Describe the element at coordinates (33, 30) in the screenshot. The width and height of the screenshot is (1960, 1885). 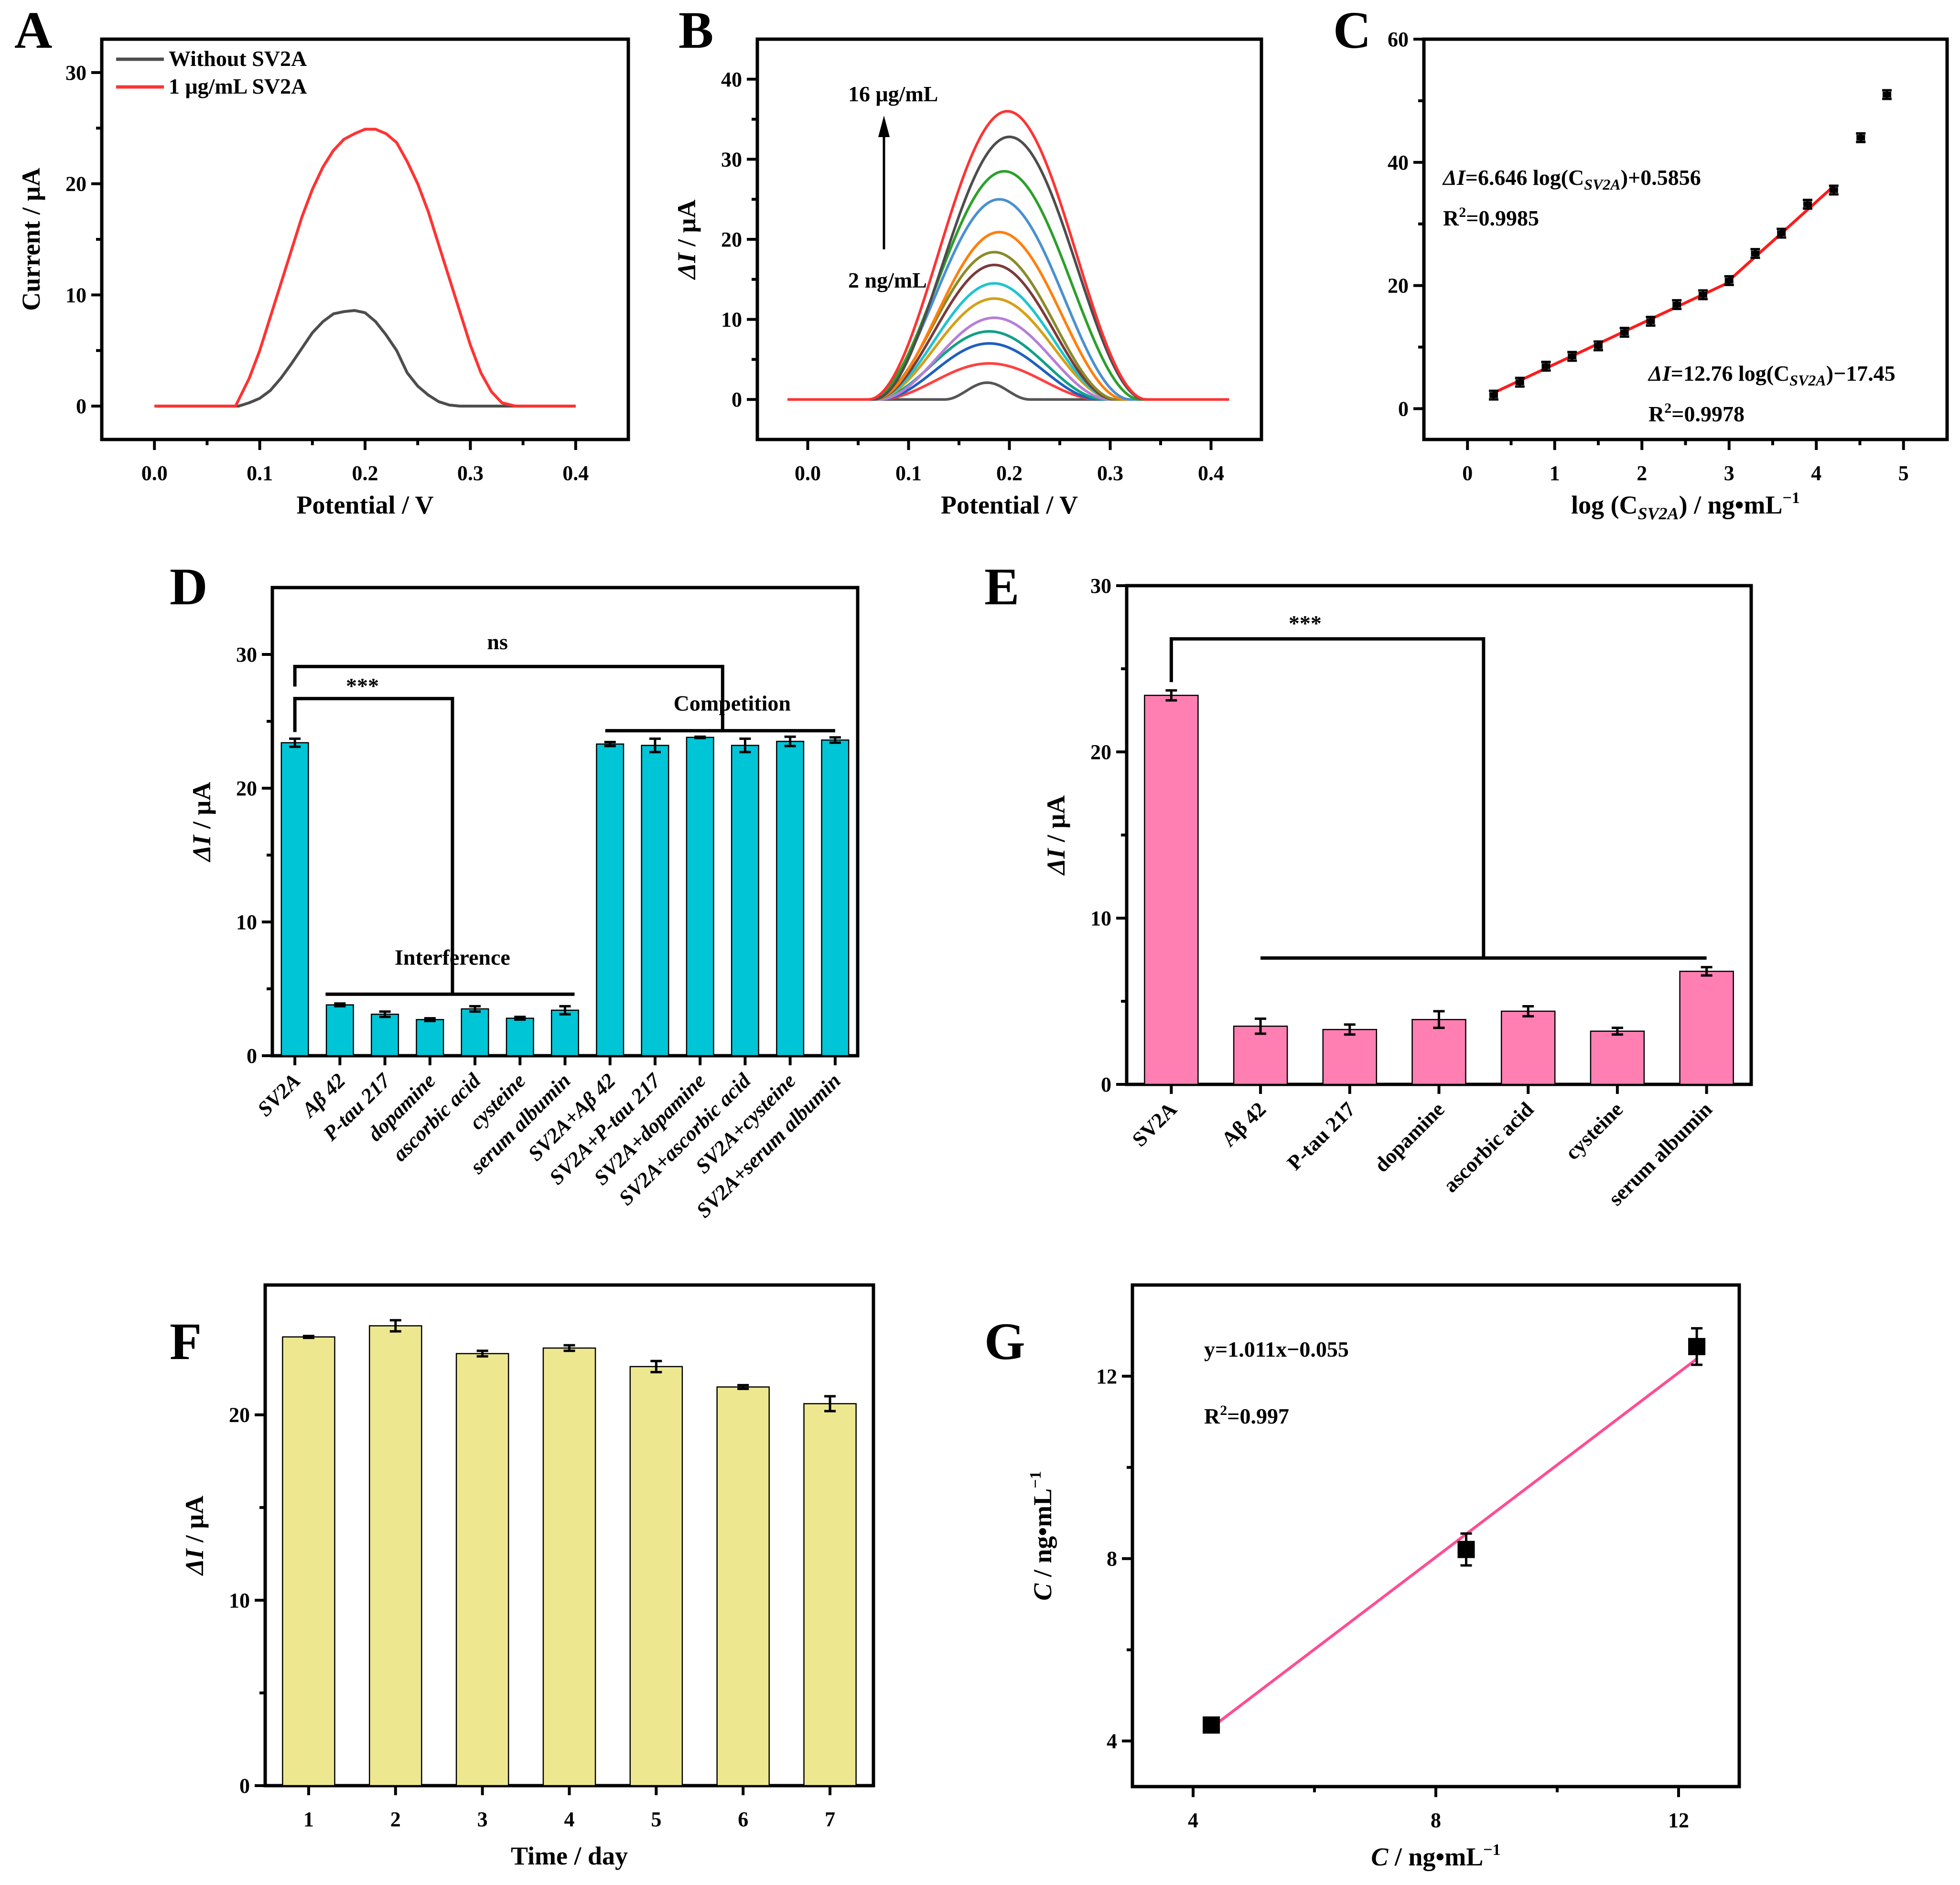
I see `panel-letter-a: A` at that location.